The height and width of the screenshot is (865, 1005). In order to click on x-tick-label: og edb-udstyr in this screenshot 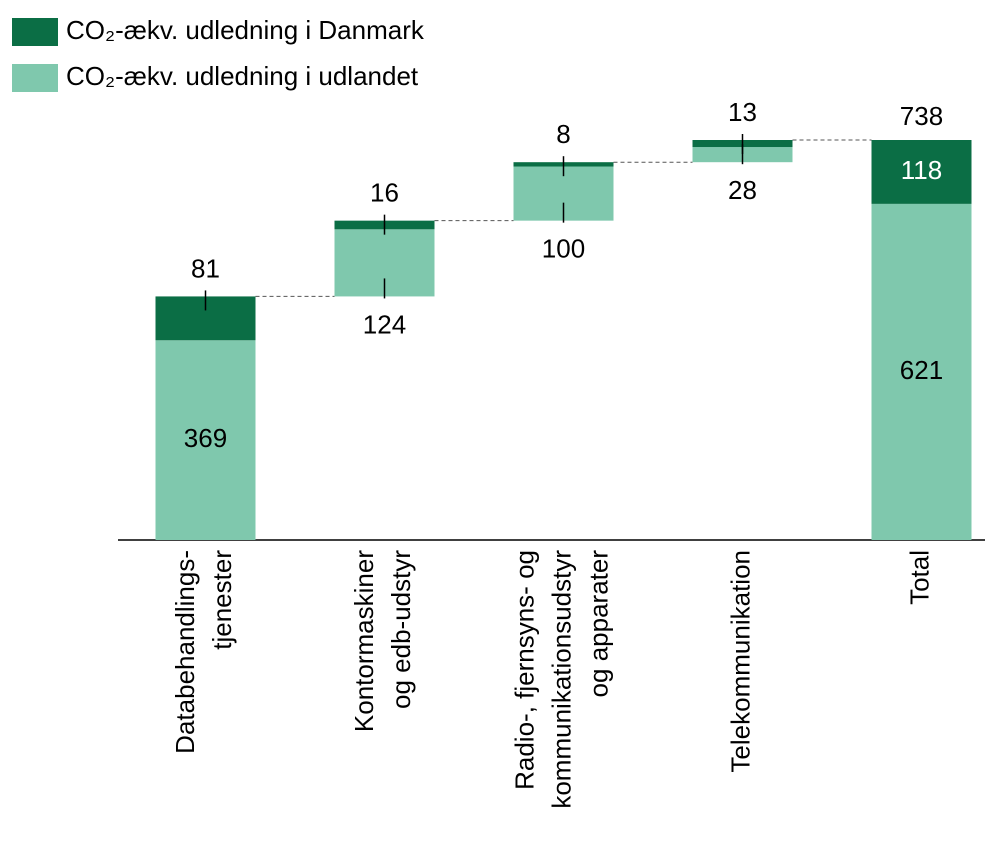, I will do `click(401, 629)`.